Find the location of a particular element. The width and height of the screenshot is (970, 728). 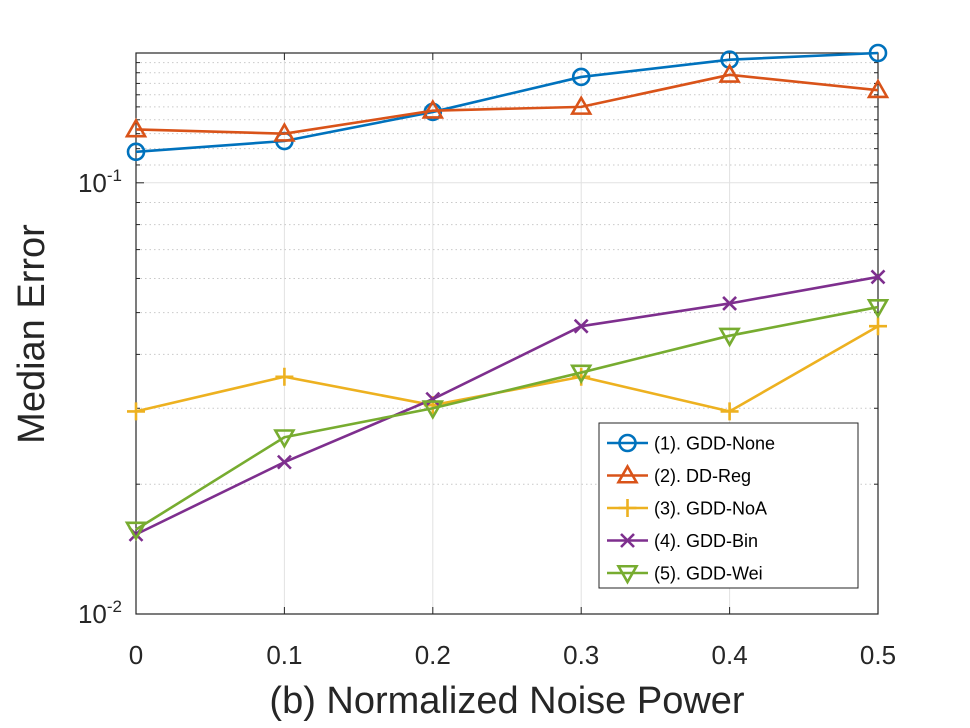

legend-entry: (4). GDD-Bin is located at coordinates (682, 541).